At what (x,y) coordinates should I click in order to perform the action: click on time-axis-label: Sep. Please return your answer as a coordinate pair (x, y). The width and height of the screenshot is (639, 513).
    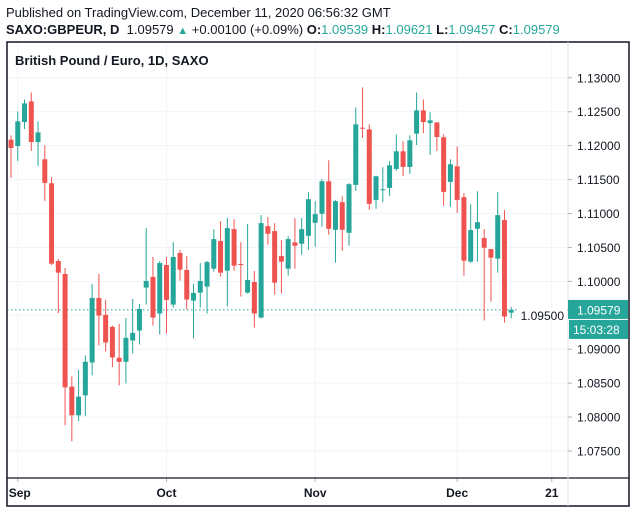
    Looking at the image, I should click on (20, 493).